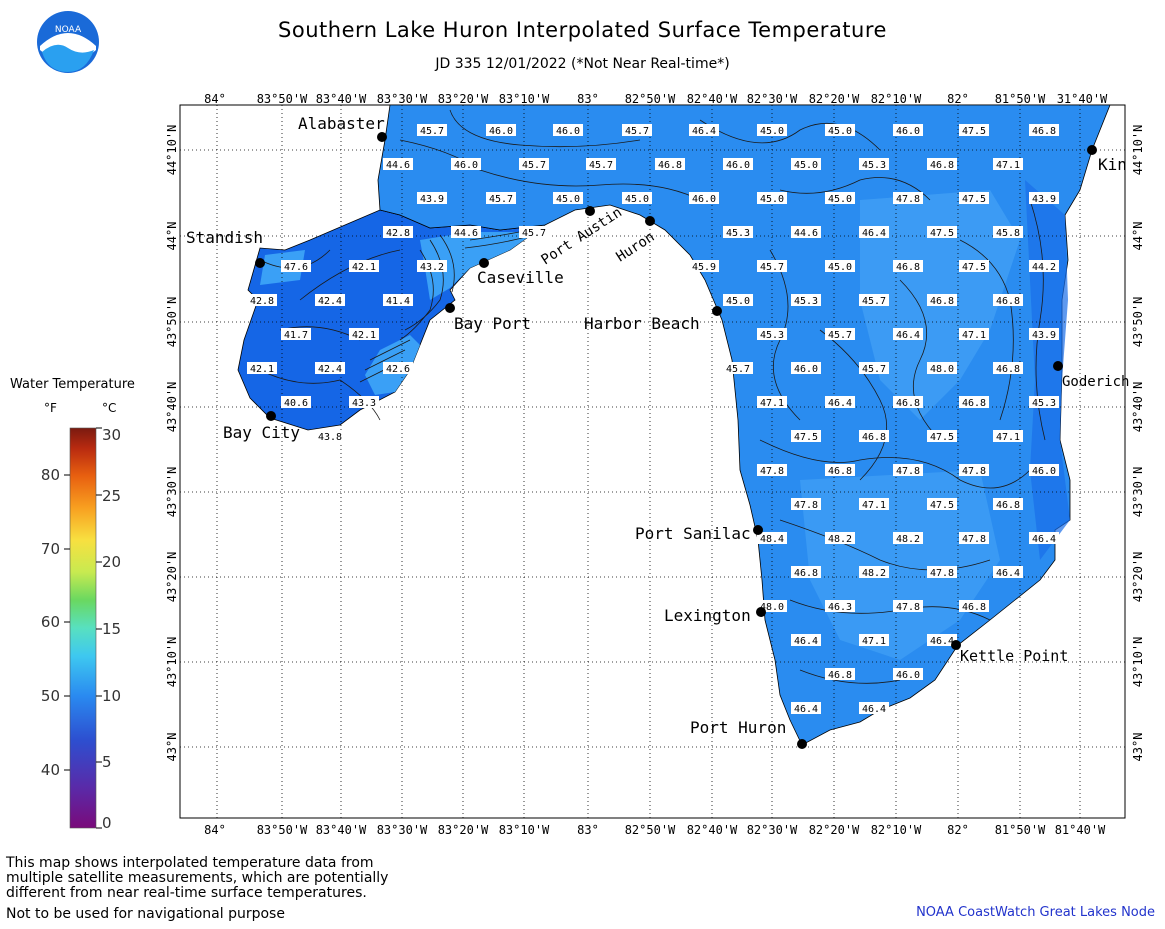  I want to click on temperature-label: 40.6, so click(296, 402).